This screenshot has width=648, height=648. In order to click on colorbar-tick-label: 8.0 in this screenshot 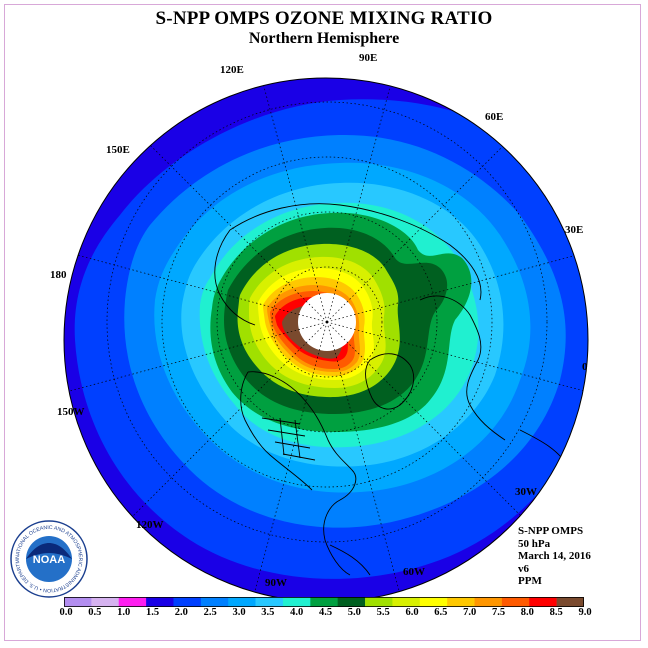, I will do `click(527, 612)`.